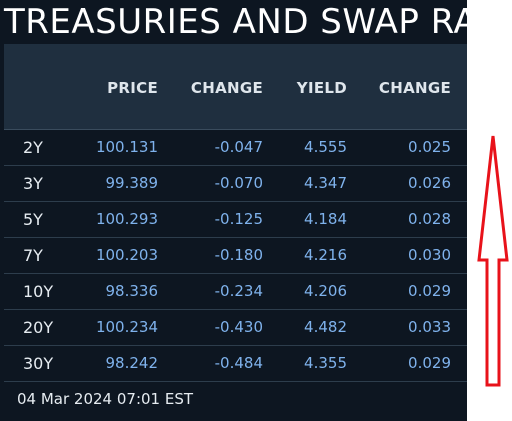 The width and height of the screenshot is (512, 421). I want to click on price-change-value: -0.180, so click(238, 255).